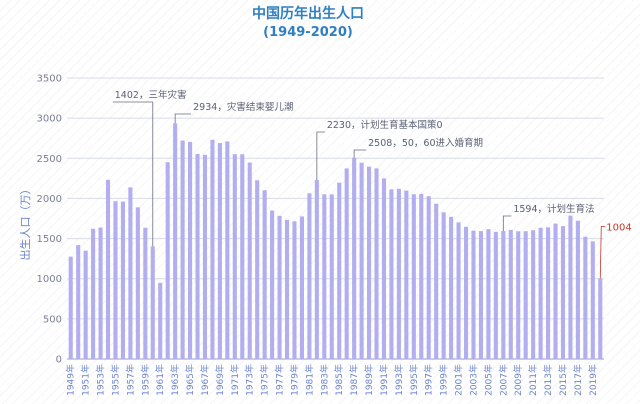 Image resolution: width=640 pixels, height=404 pixels. I want to click on x-tick-label: 1993年, so click(399, 380).